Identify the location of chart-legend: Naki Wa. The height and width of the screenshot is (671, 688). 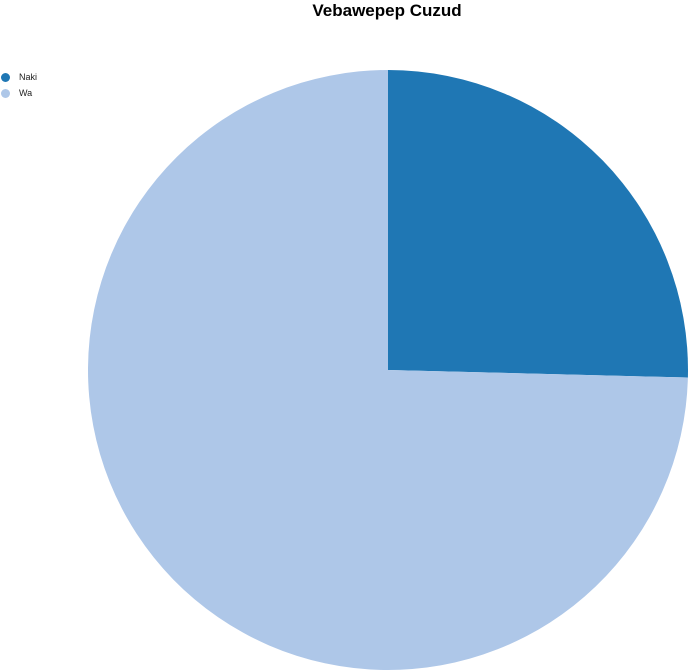
(19, 85).